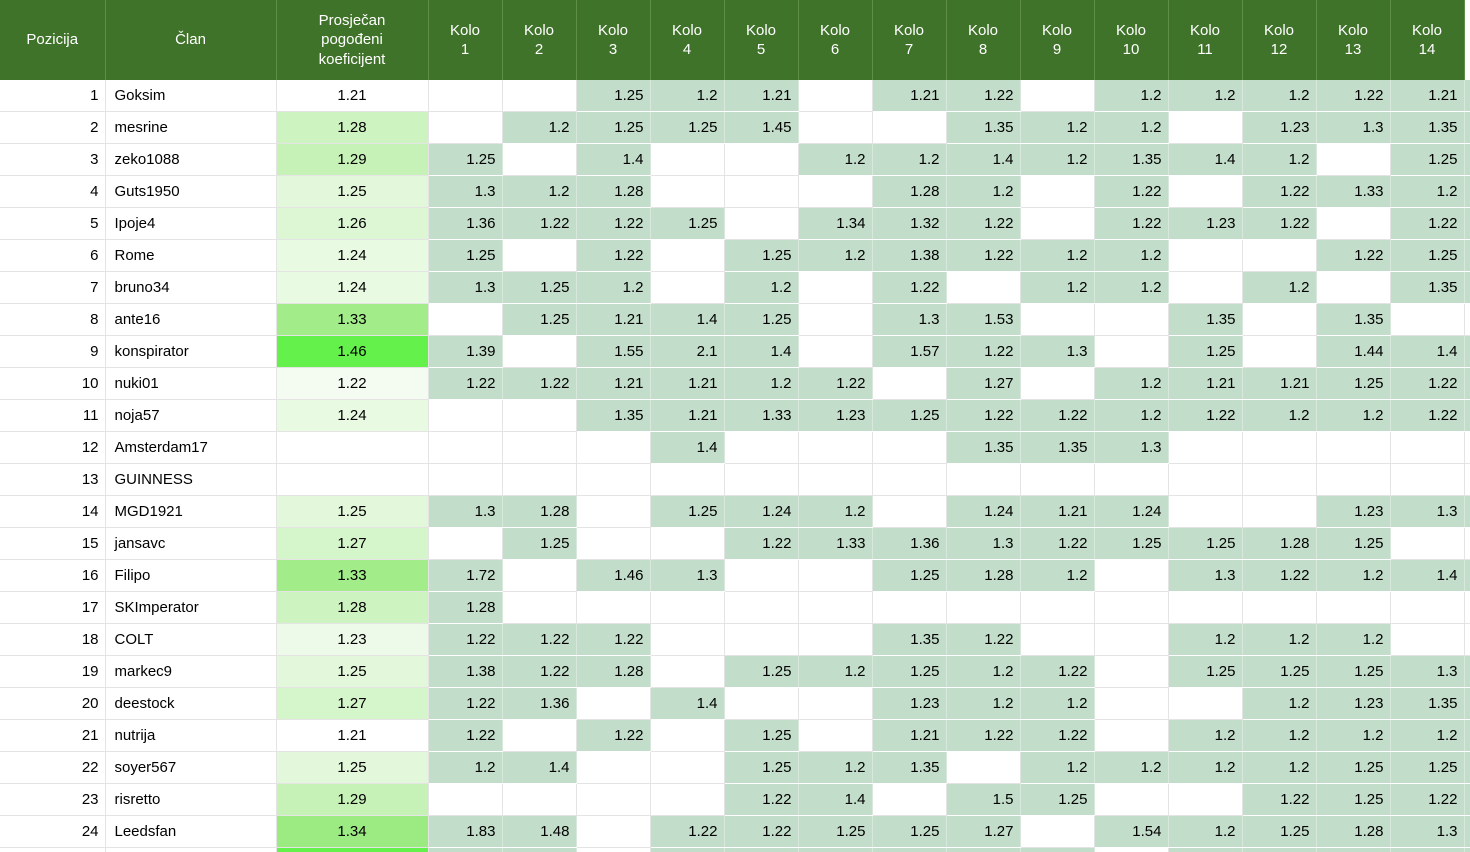 This screenshot has height=852, width=1470. Describe the element at coordinates (53, 767) in the screenshot. I see `position-cell: 22` at that location.